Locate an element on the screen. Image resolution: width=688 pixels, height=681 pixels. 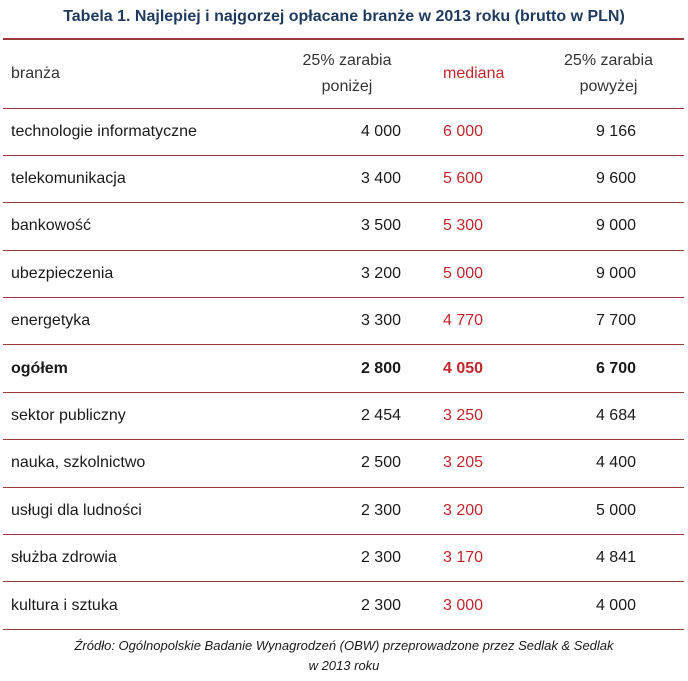
cell-median: 4 050 is located at coordinates (467, 368).